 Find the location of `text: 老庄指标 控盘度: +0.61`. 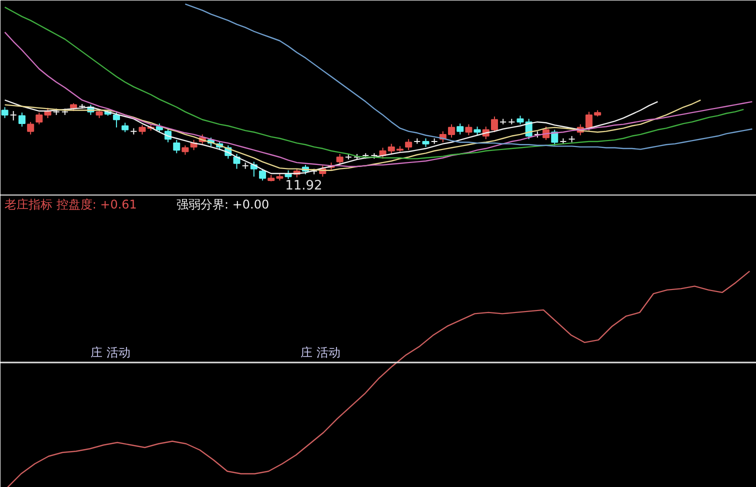

text: 老庄指标 控盘度: +0.61 is located at coordinates (70, 205).